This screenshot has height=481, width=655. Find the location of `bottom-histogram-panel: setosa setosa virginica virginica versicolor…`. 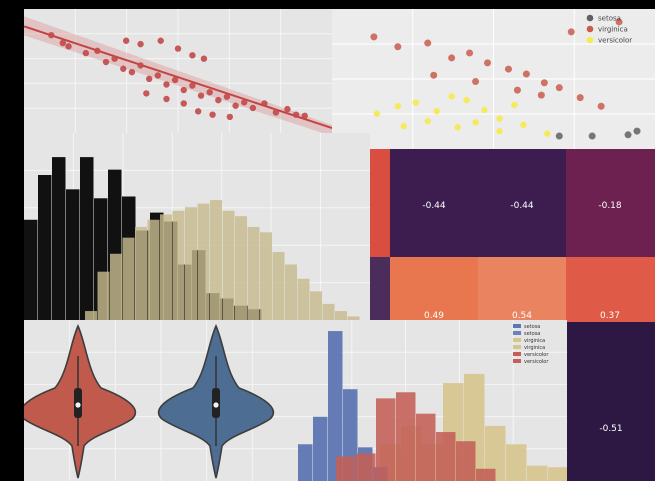

bottom-histogram-panel: setosa setosa virginica virginica versicolor… is located at coordinates (432, 400).